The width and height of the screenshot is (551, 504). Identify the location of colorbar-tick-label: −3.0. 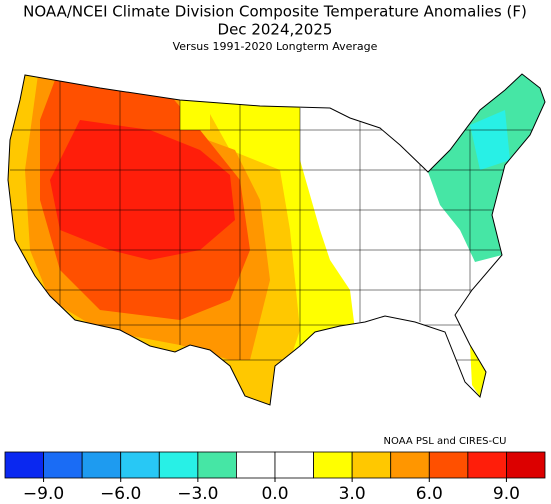
(197, 494).